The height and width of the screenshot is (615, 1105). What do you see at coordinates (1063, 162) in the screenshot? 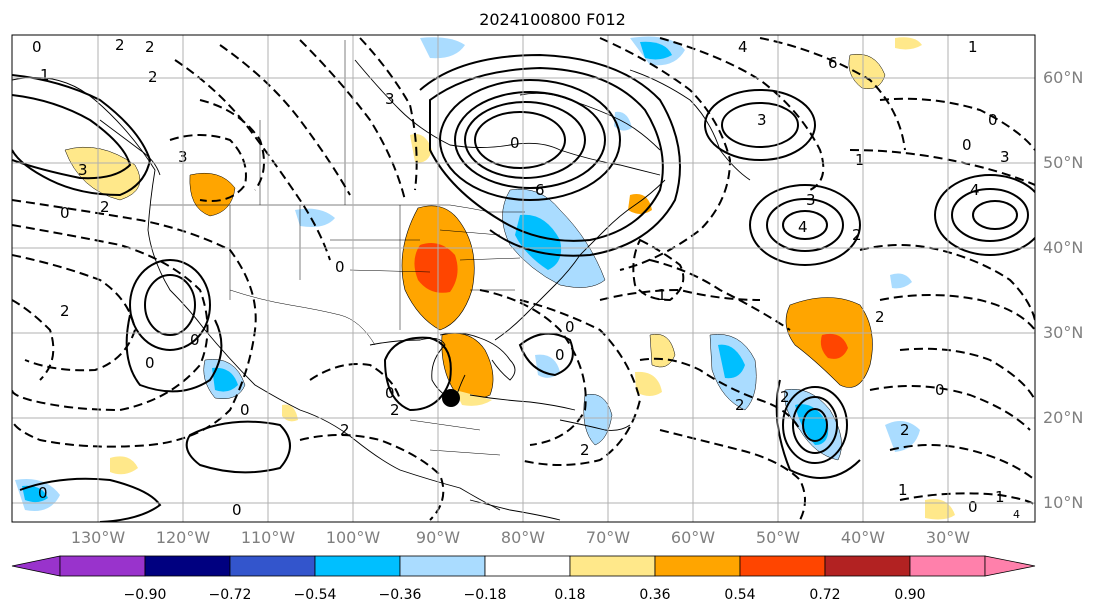
I see `lat-label: 50°N` at bounding box center [1063, 162].